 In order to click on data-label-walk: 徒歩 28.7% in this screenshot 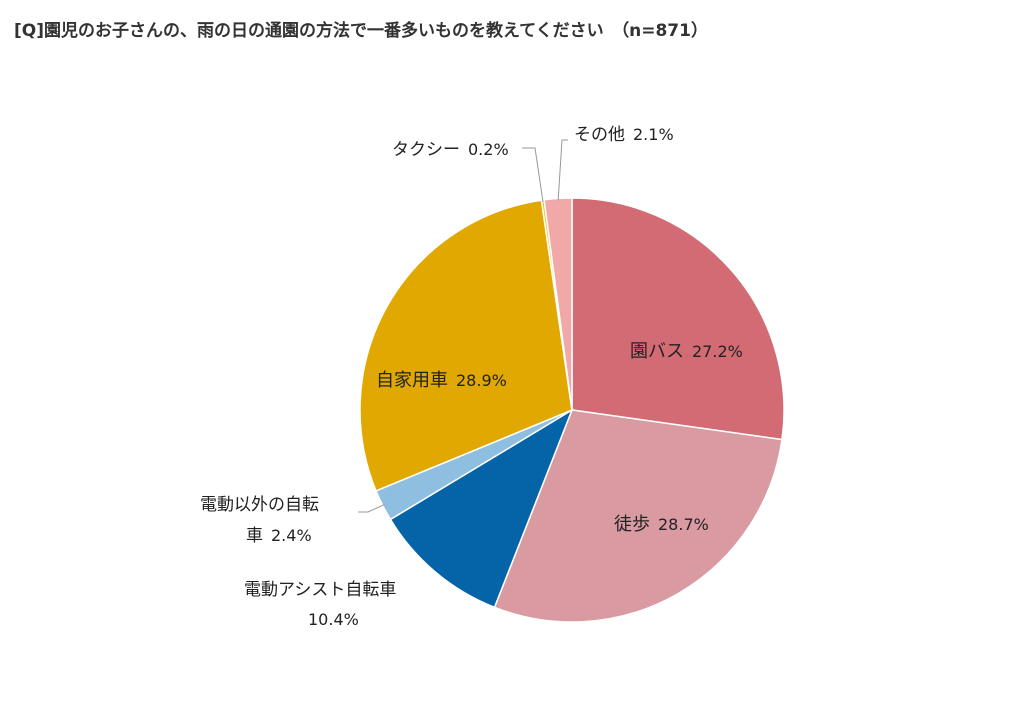, I will do `click(661, 524)`.